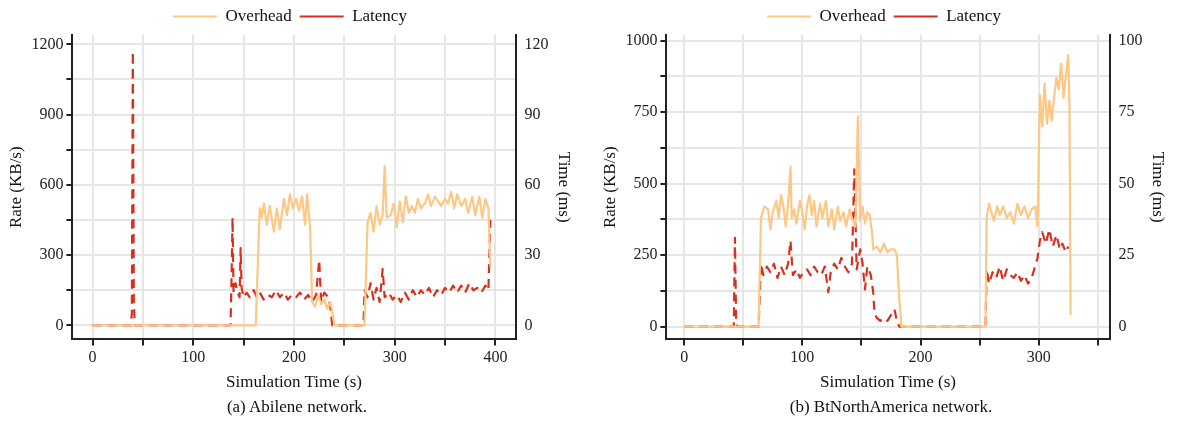 This screenshot has width=1189, height=427. I want to click on y2-tick-label: 100, so click(1130, 39).